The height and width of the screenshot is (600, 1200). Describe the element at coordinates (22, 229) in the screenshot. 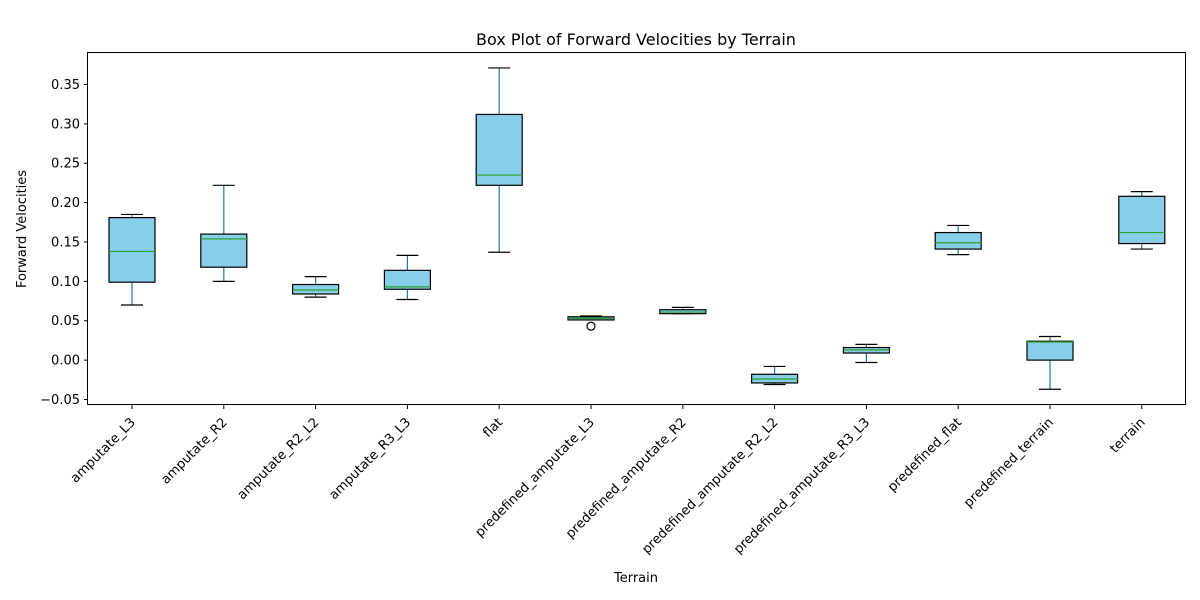

I see `y-axis-label: Forward Velocities` at that location.